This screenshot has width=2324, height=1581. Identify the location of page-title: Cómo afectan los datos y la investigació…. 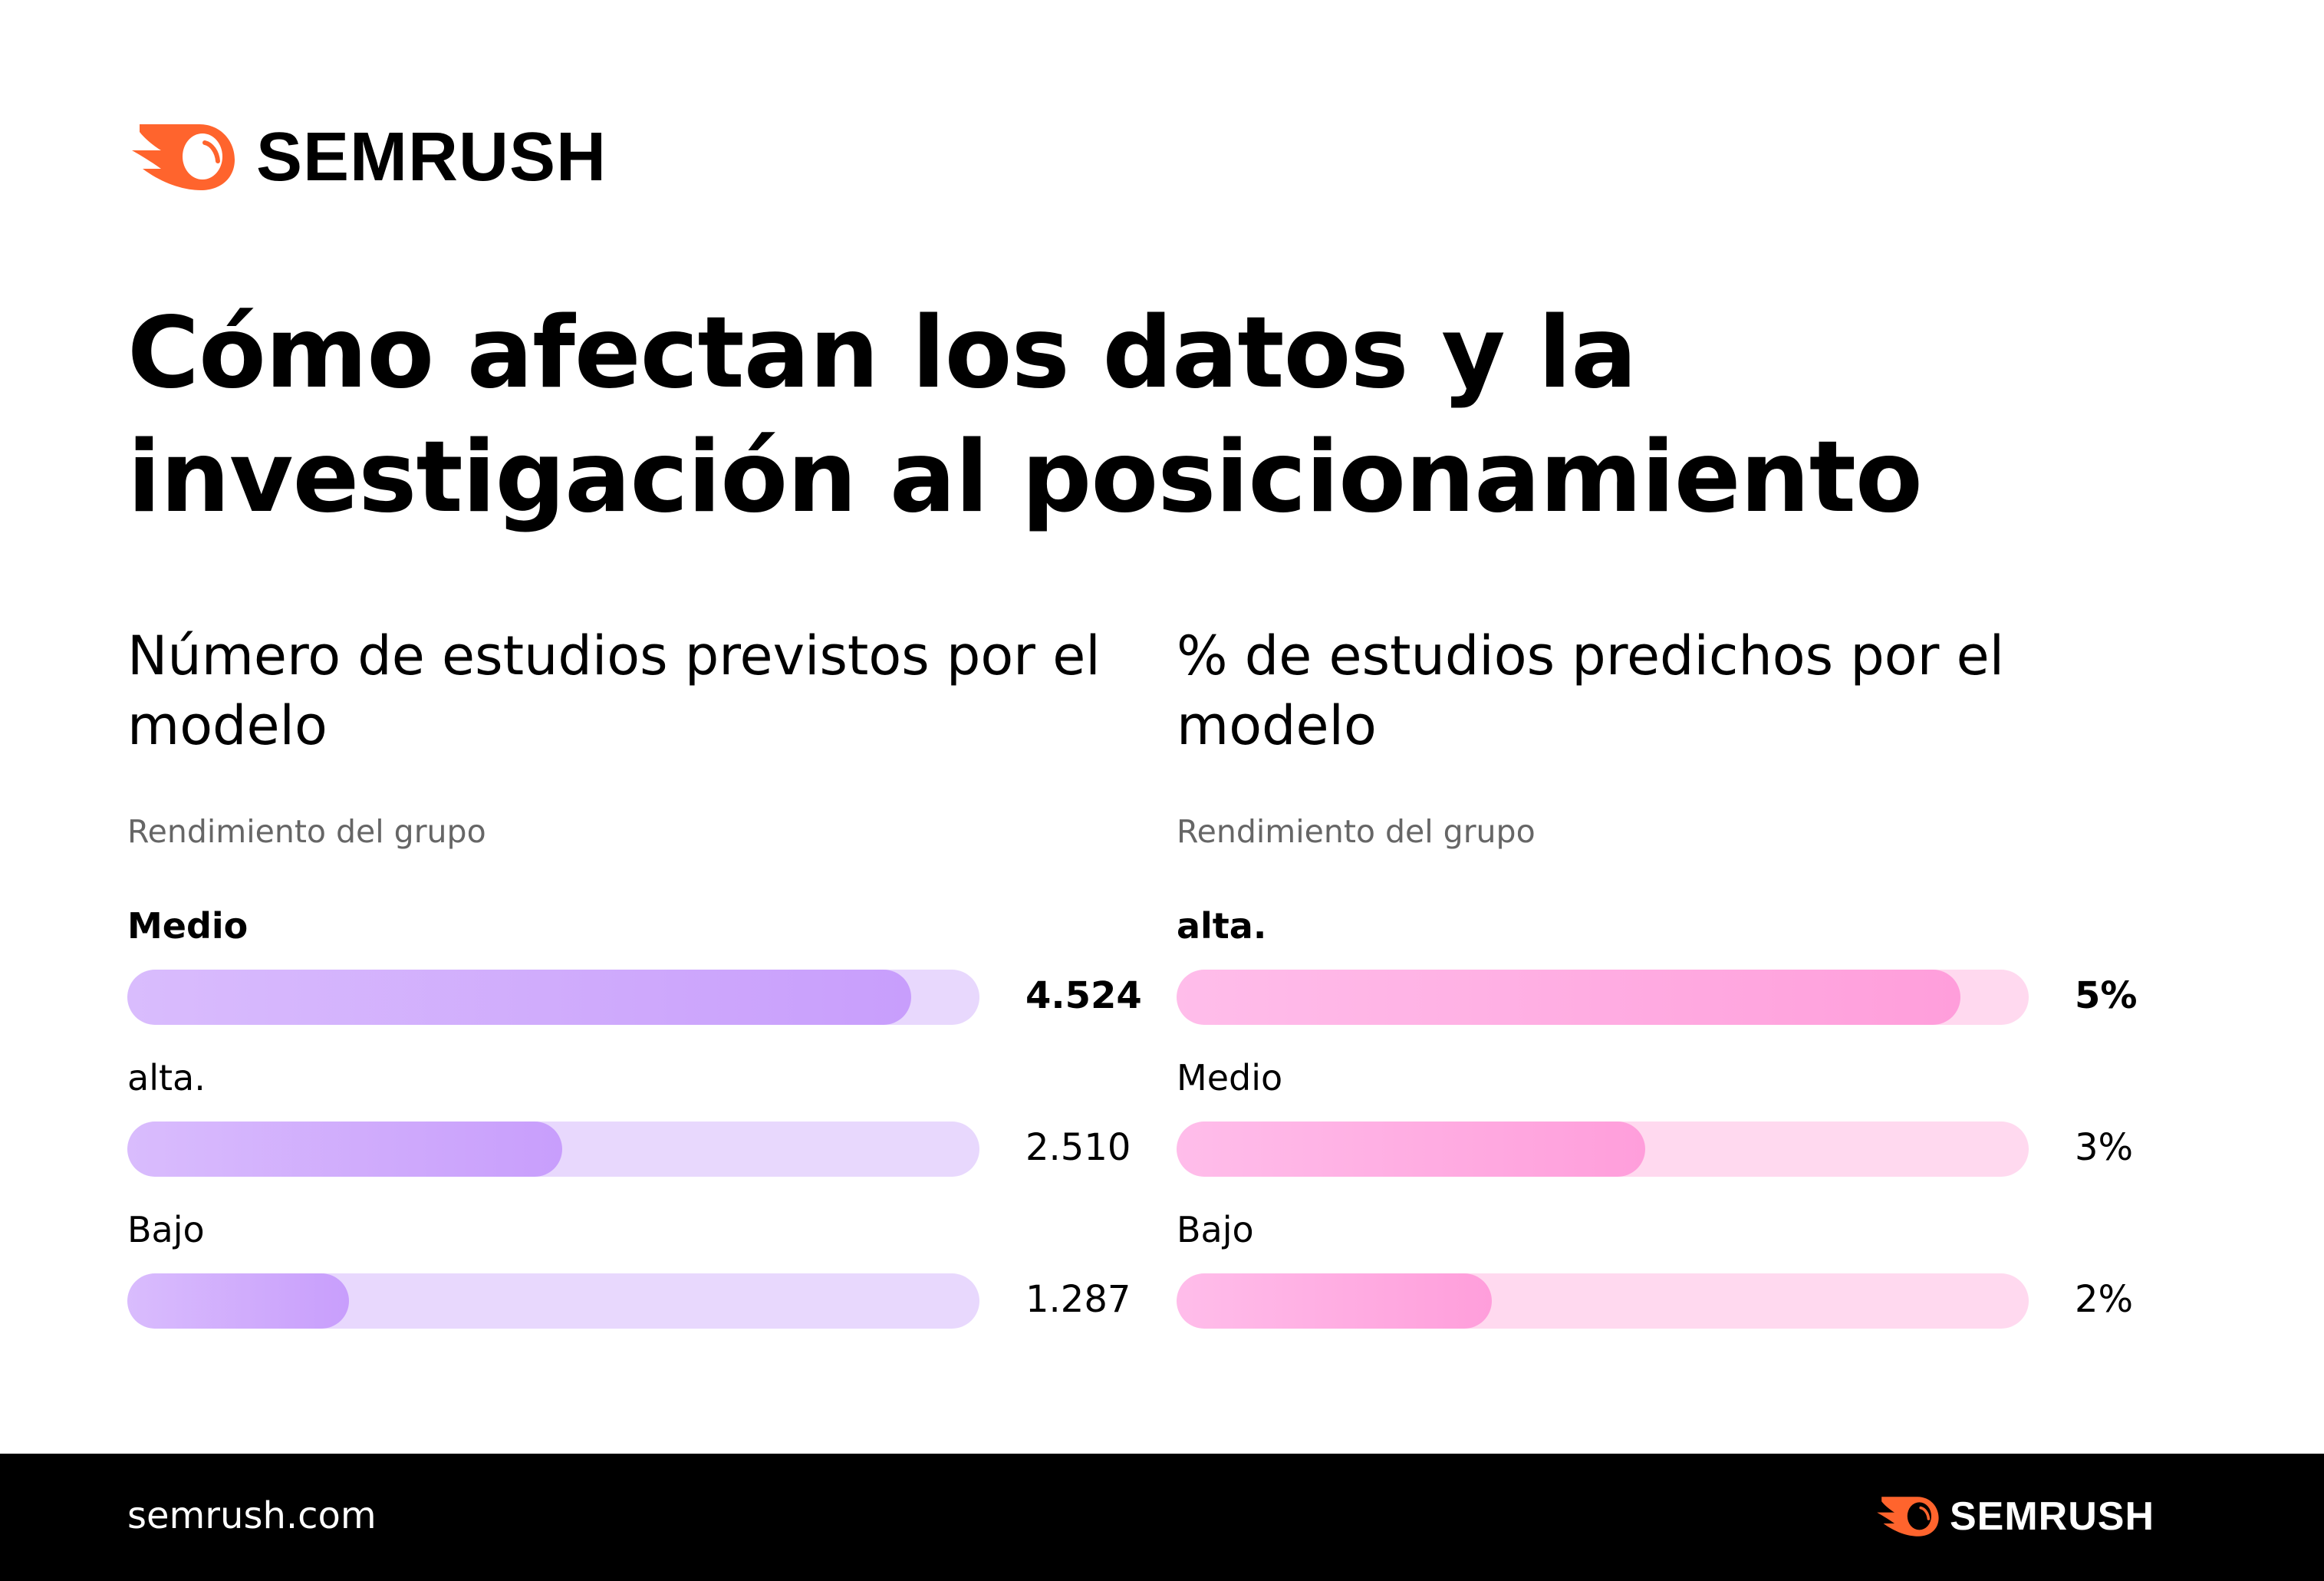
(1025, 416).